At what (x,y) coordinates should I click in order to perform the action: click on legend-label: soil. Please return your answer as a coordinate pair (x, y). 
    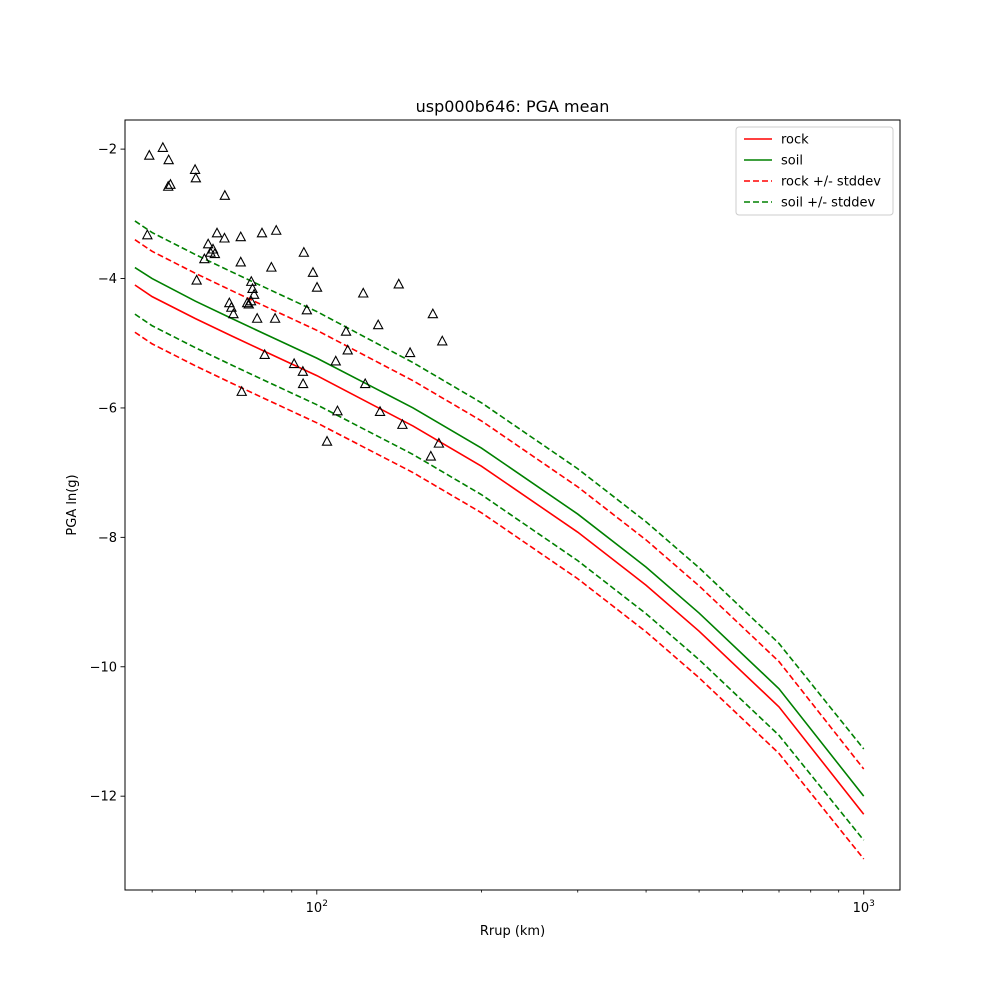
    Looking at the image, I should click on (792, 161).